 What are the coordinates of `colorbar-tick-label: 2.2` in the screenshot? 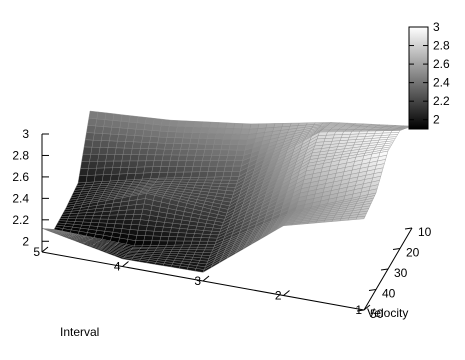 It's located at (441, 101).